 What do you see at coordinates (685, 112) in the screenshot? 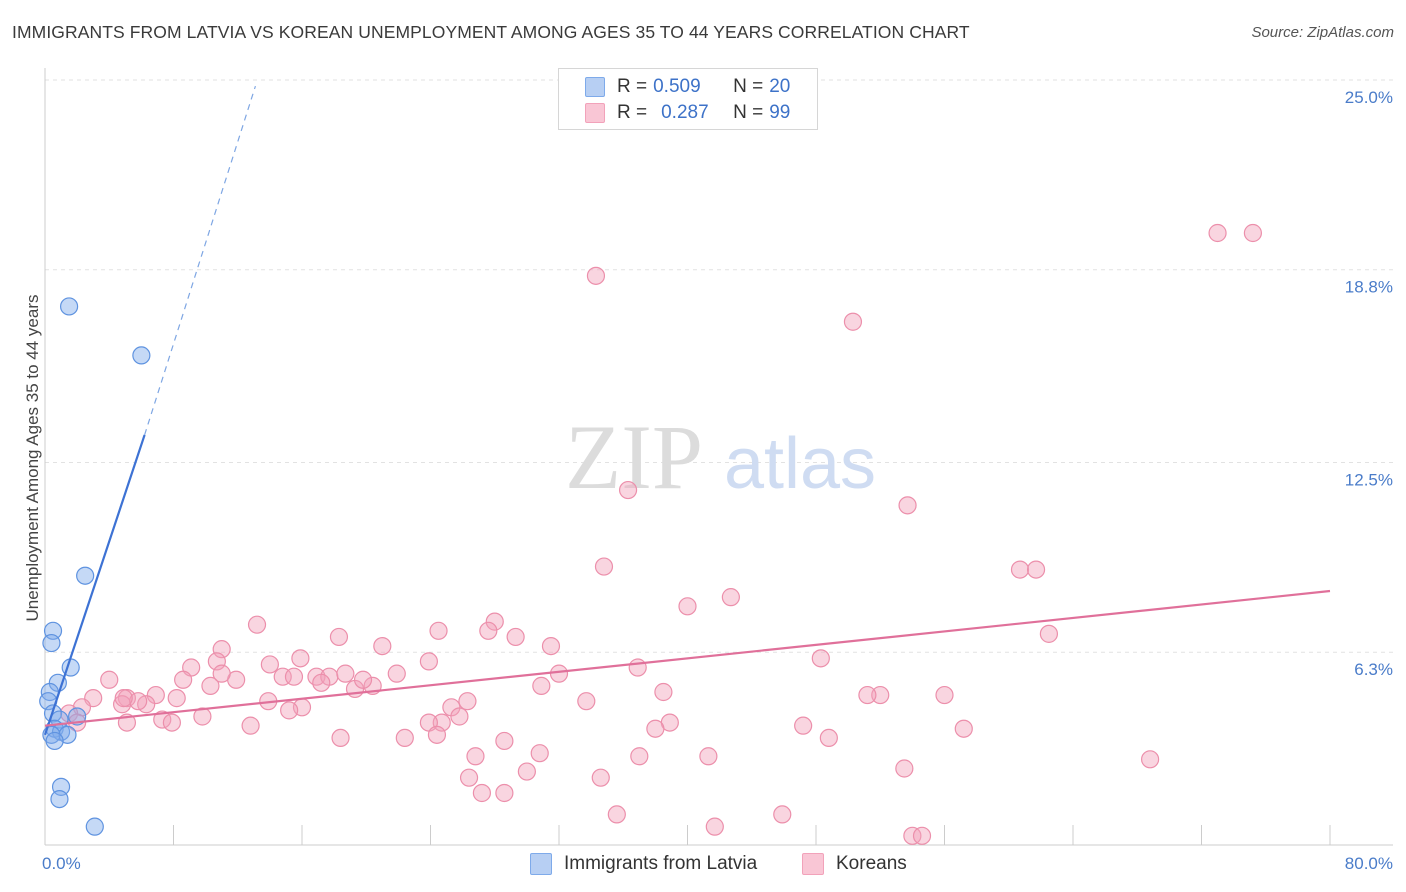
I see `legend-r-value: 0.287` at bounding box center [685, 112].